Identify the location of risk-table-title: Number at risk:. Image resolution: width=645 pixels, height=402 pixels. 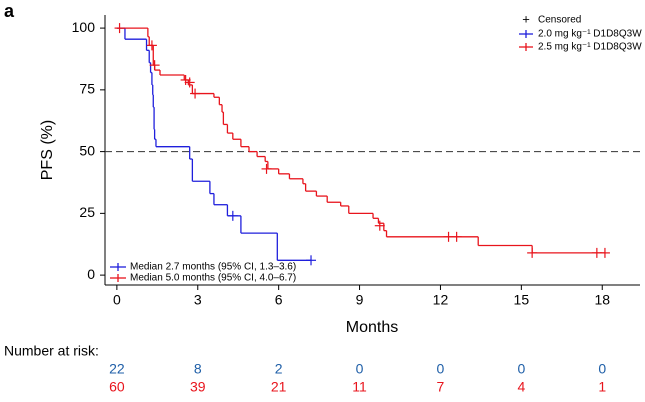
(51, 351).